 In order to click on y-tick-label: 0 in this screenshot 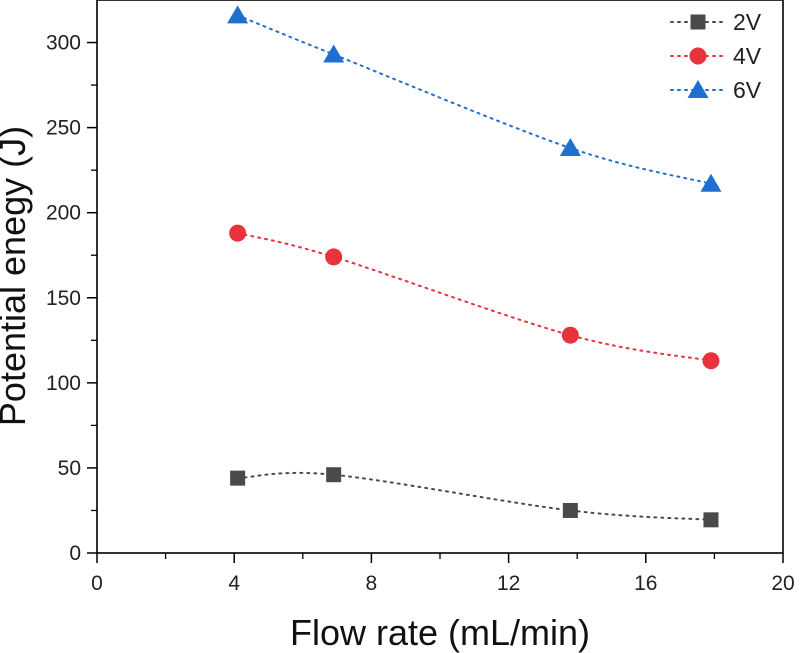, I will do `click(75, 553)`.